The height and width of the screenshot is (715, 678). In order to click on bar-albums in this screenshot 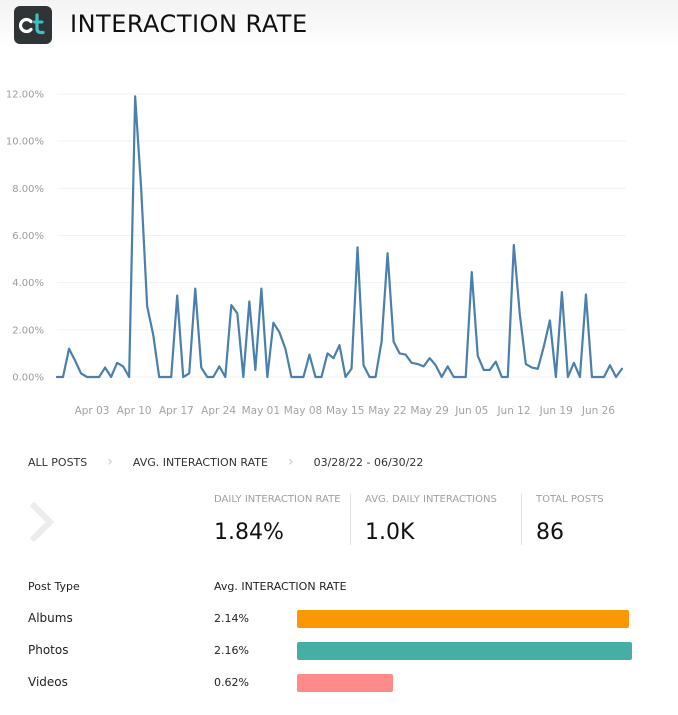, I will do `click(463, 619)`.